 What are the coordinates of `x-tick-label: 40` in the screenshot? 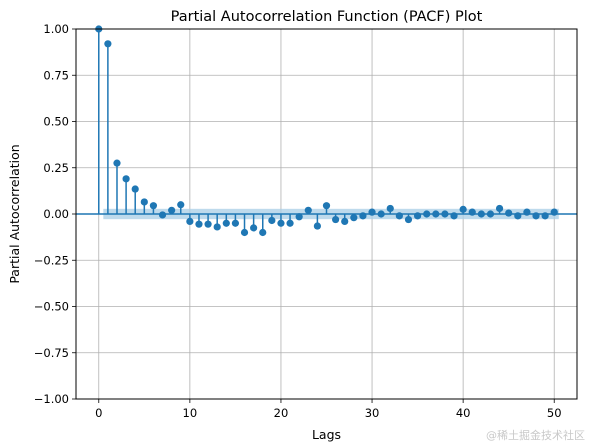 It's located at (463, 413).